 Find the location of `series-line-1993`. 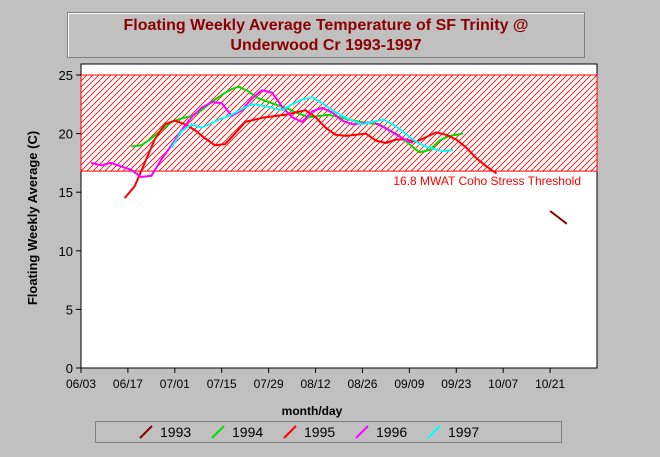

series-line-1993 is located at coordinates (558, 217).